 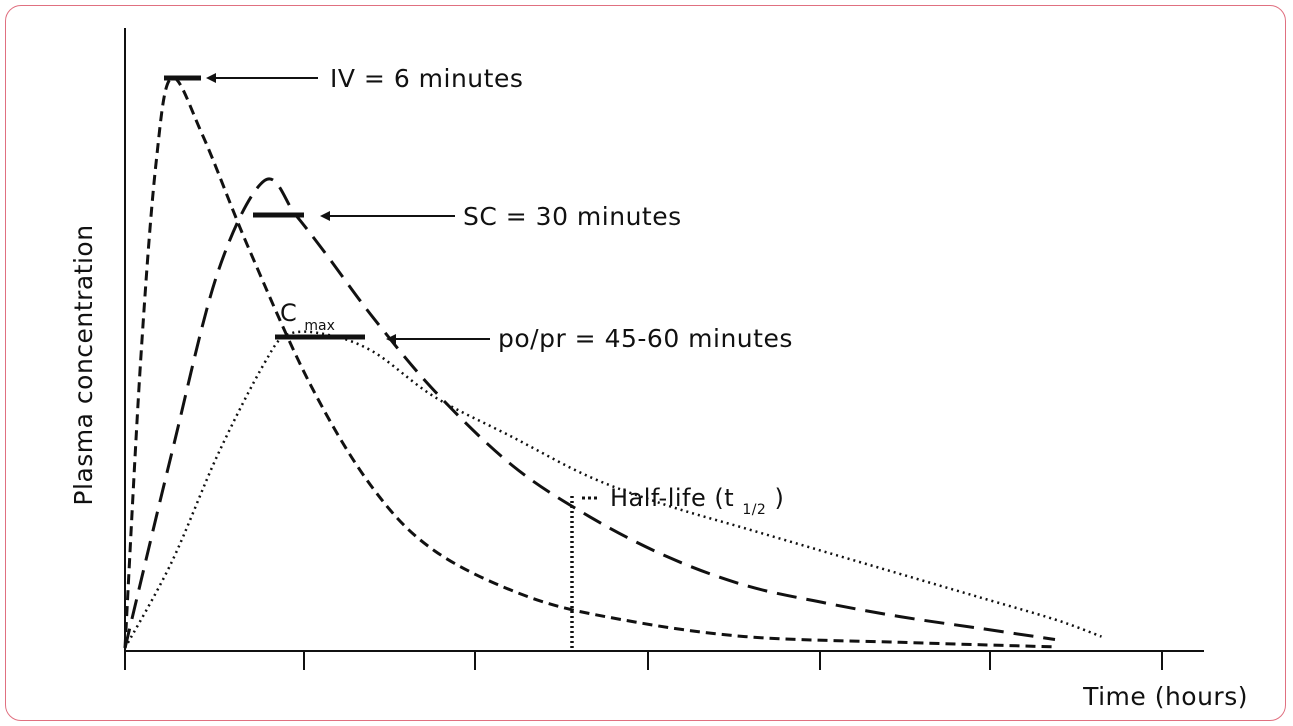 I want to click on x-ticks, so click(x=643, y=660).